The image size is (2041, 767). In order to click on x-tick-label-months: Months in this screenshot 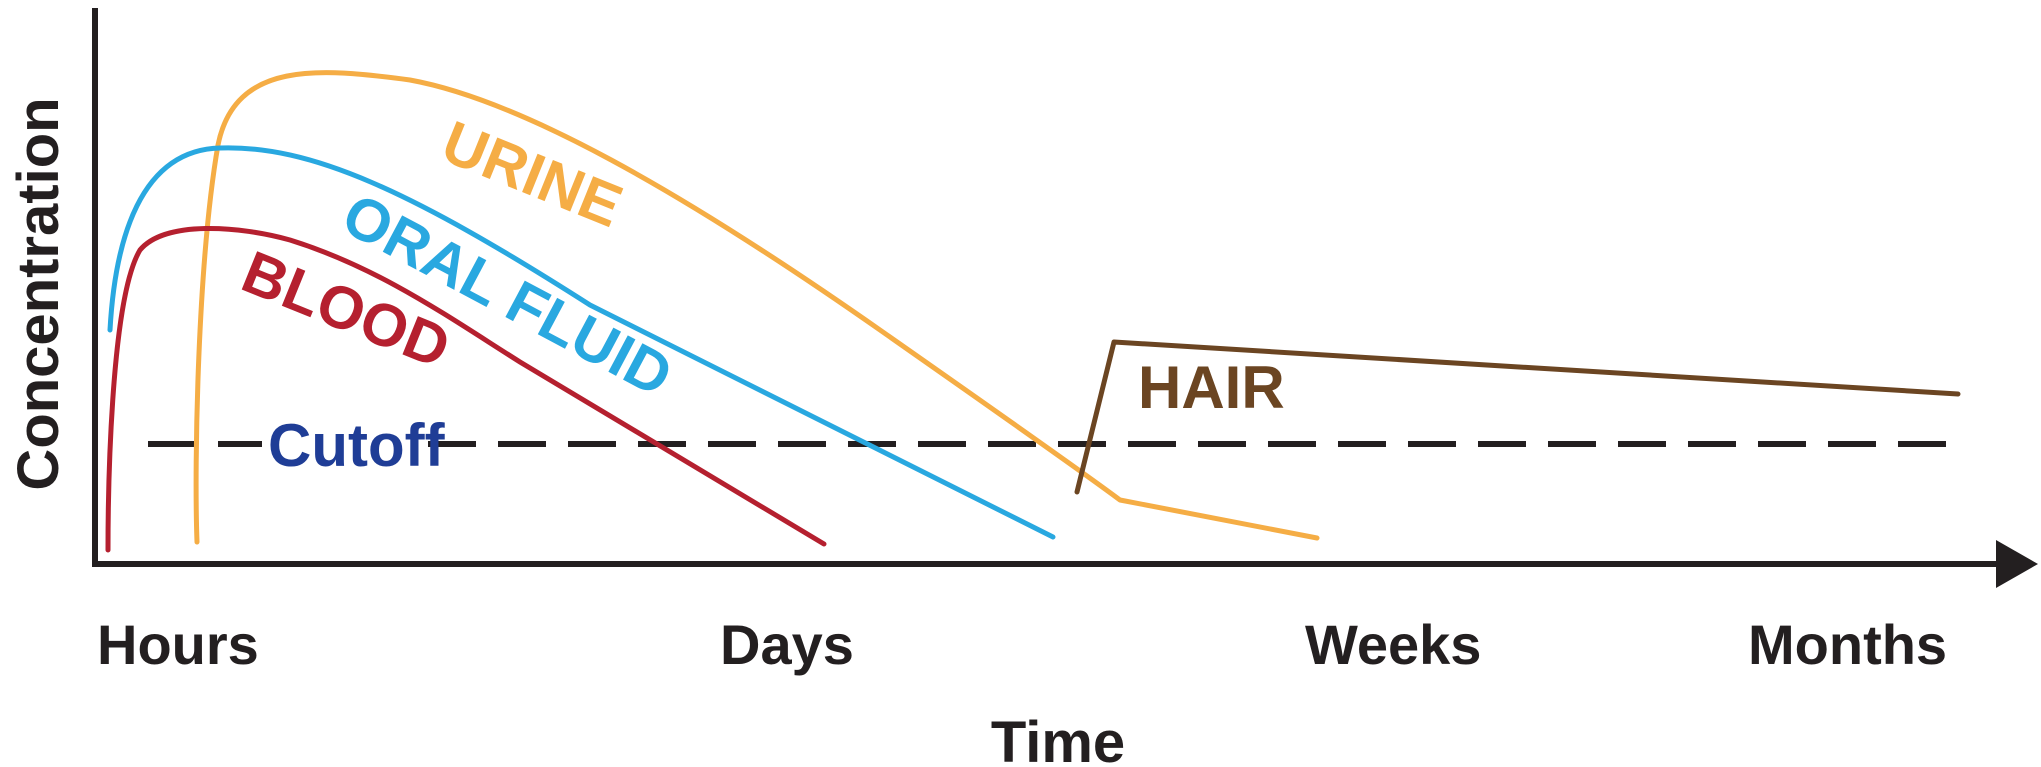, I will do `click(1847, 644)`.